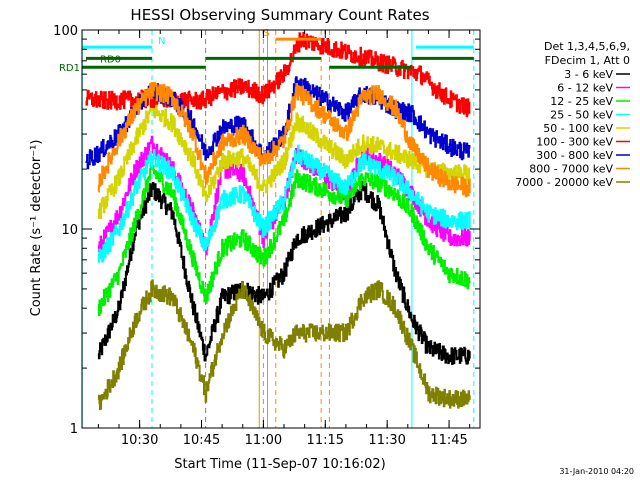 This screenshot has height=480, width=640. Describe the element at coordinates (110, 59) in the screenshot. I see `annotation-label-rd0: RD0` at that location.